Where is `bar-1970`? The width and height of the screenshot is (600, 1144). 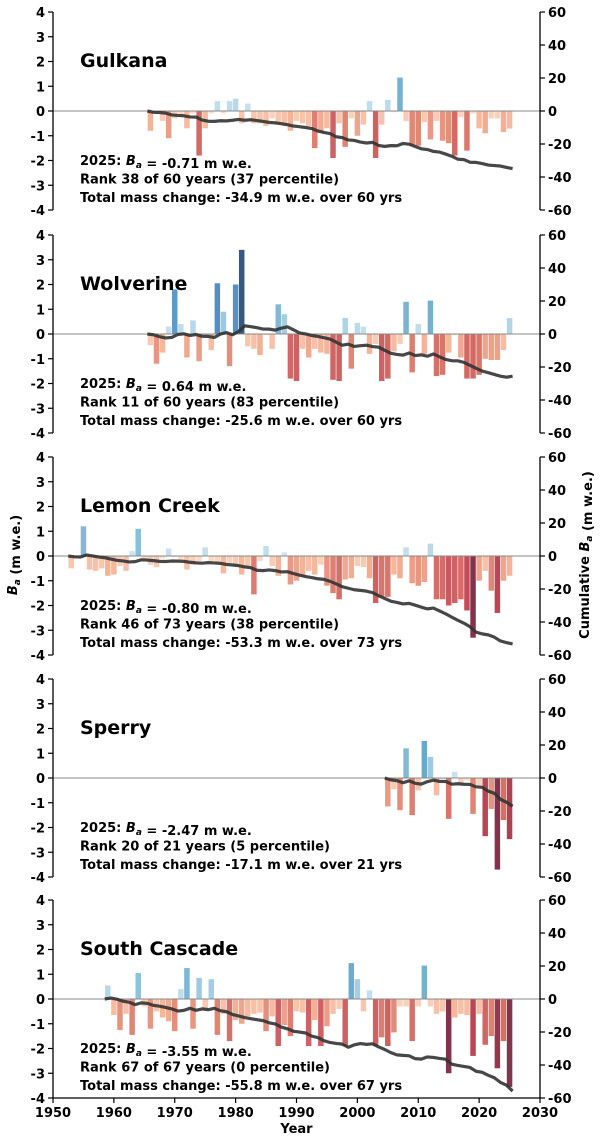
bar-1970 is located at coordinates (175, 557).